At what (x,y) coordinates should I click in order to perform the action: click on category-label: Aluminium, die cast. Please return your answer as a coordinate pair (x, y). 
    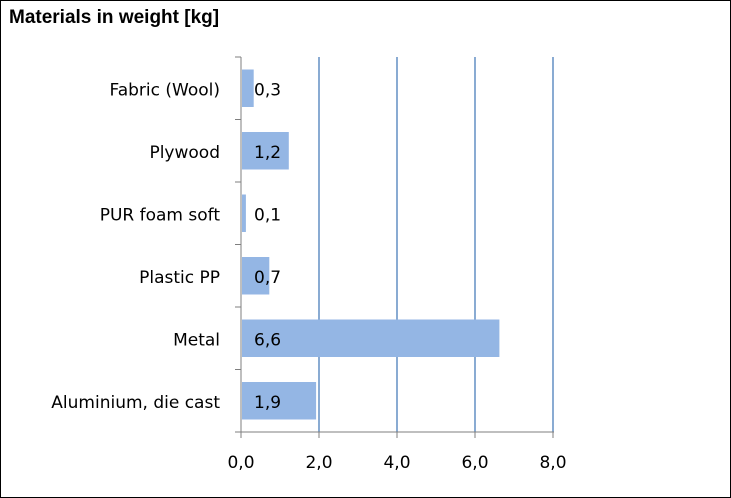
    Looking at the image, I should click on (135, 403).